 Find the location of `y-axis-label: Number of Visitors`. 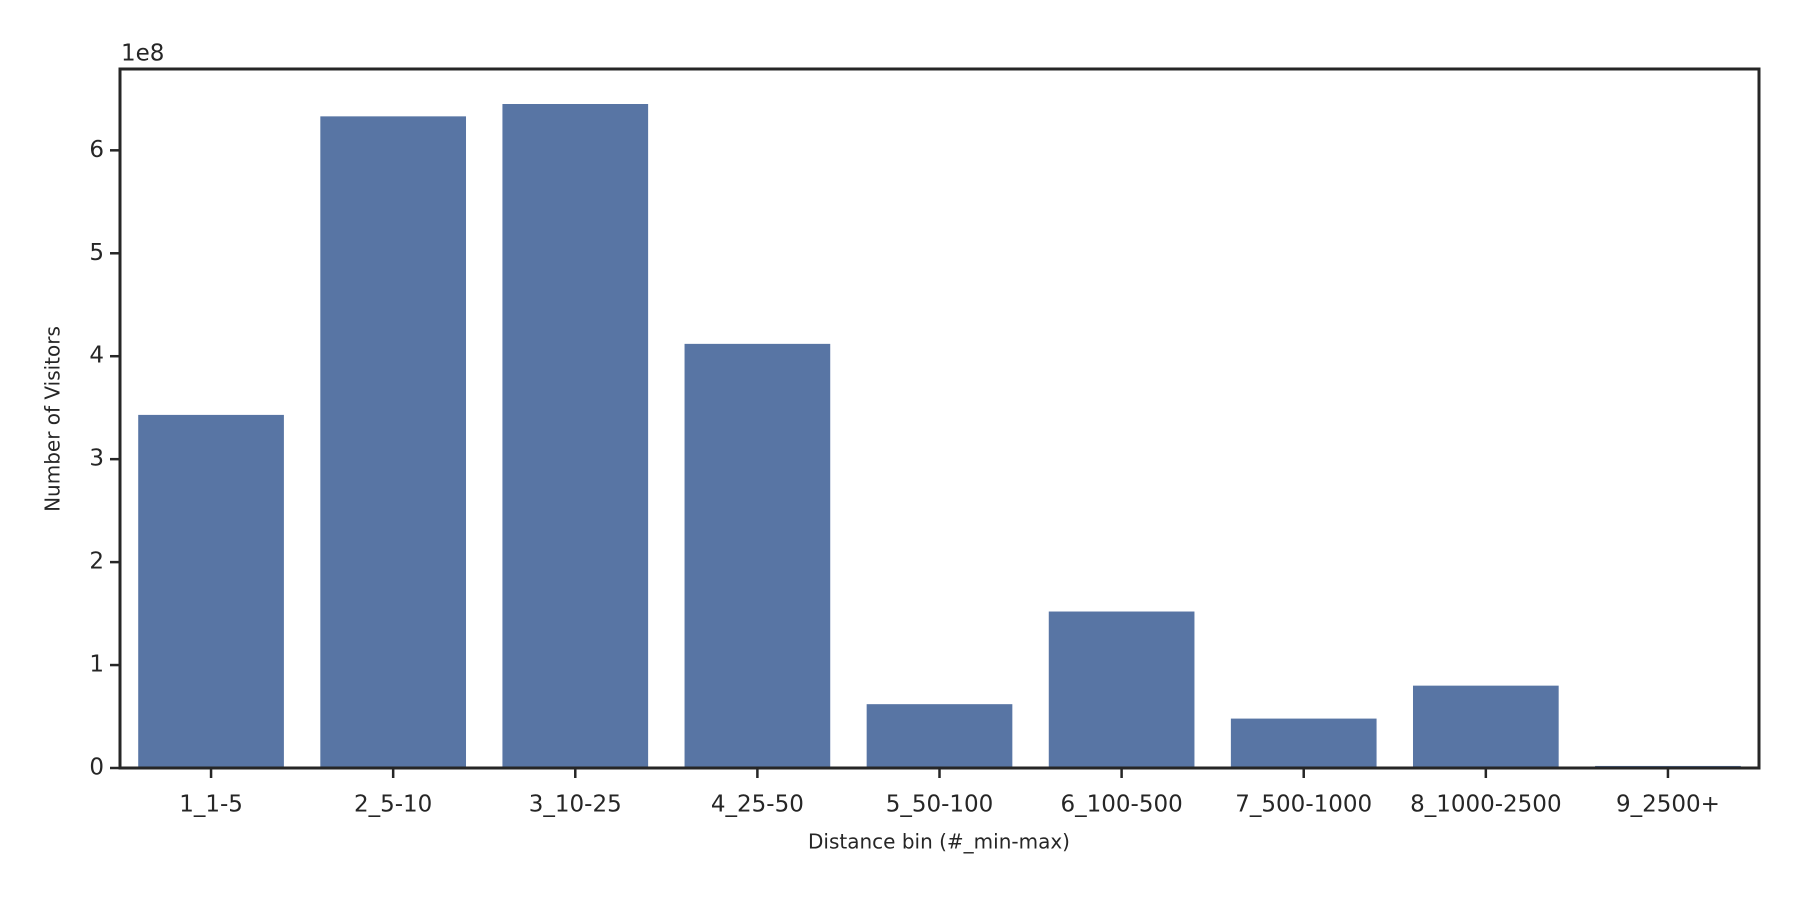

y-axis-label: Number of Visitors is located at coordinates (53, 419).